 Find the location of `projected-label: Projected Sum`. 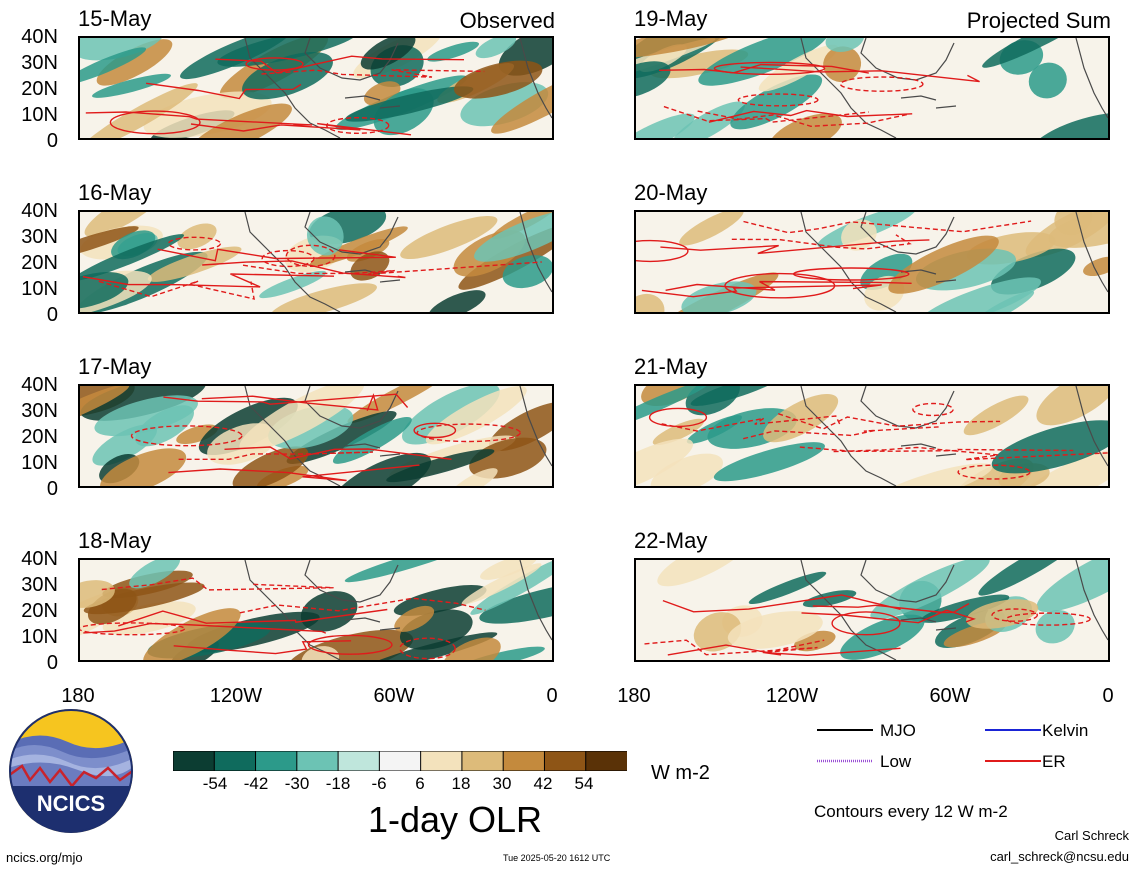

projected-label: Projected Sum is located at coordinates (1038, 20).